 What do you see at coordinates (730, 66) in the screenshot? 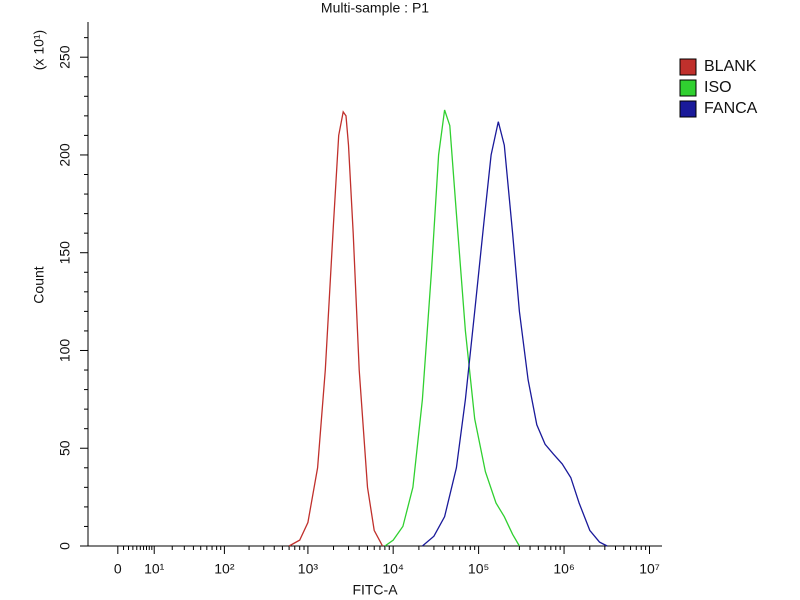
I see `legend-label: BLANK` at bounding box center [730, 66].